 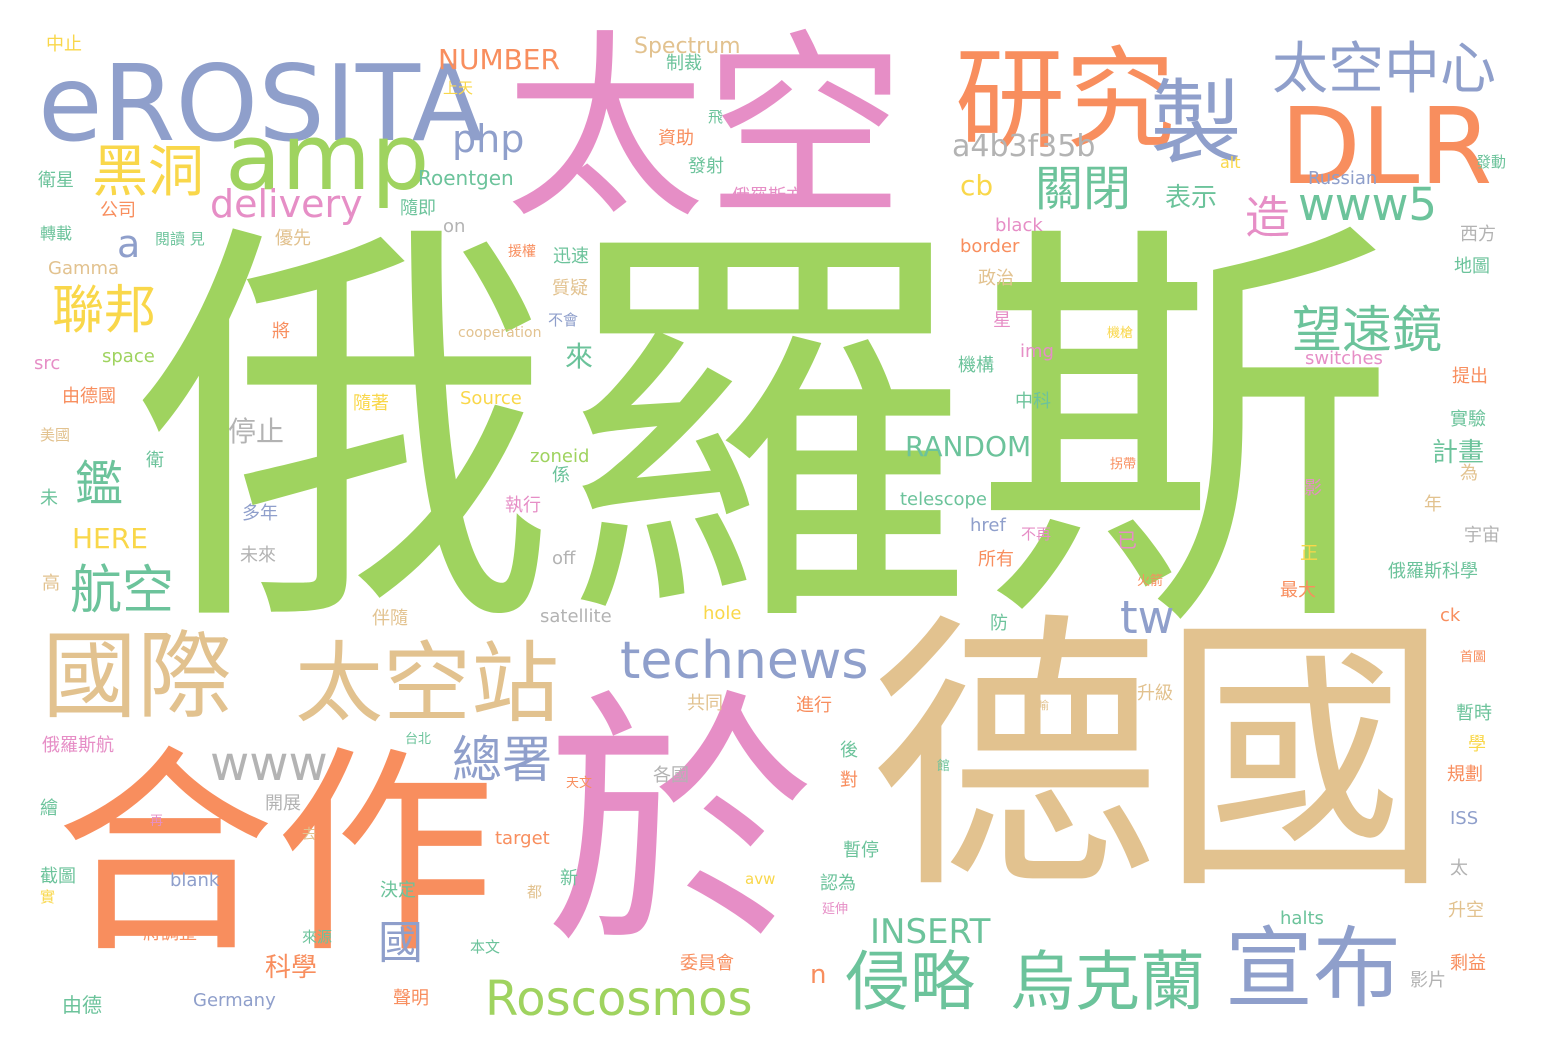 I want to click on cloud-word: 飛, so click(x=716, y=117).